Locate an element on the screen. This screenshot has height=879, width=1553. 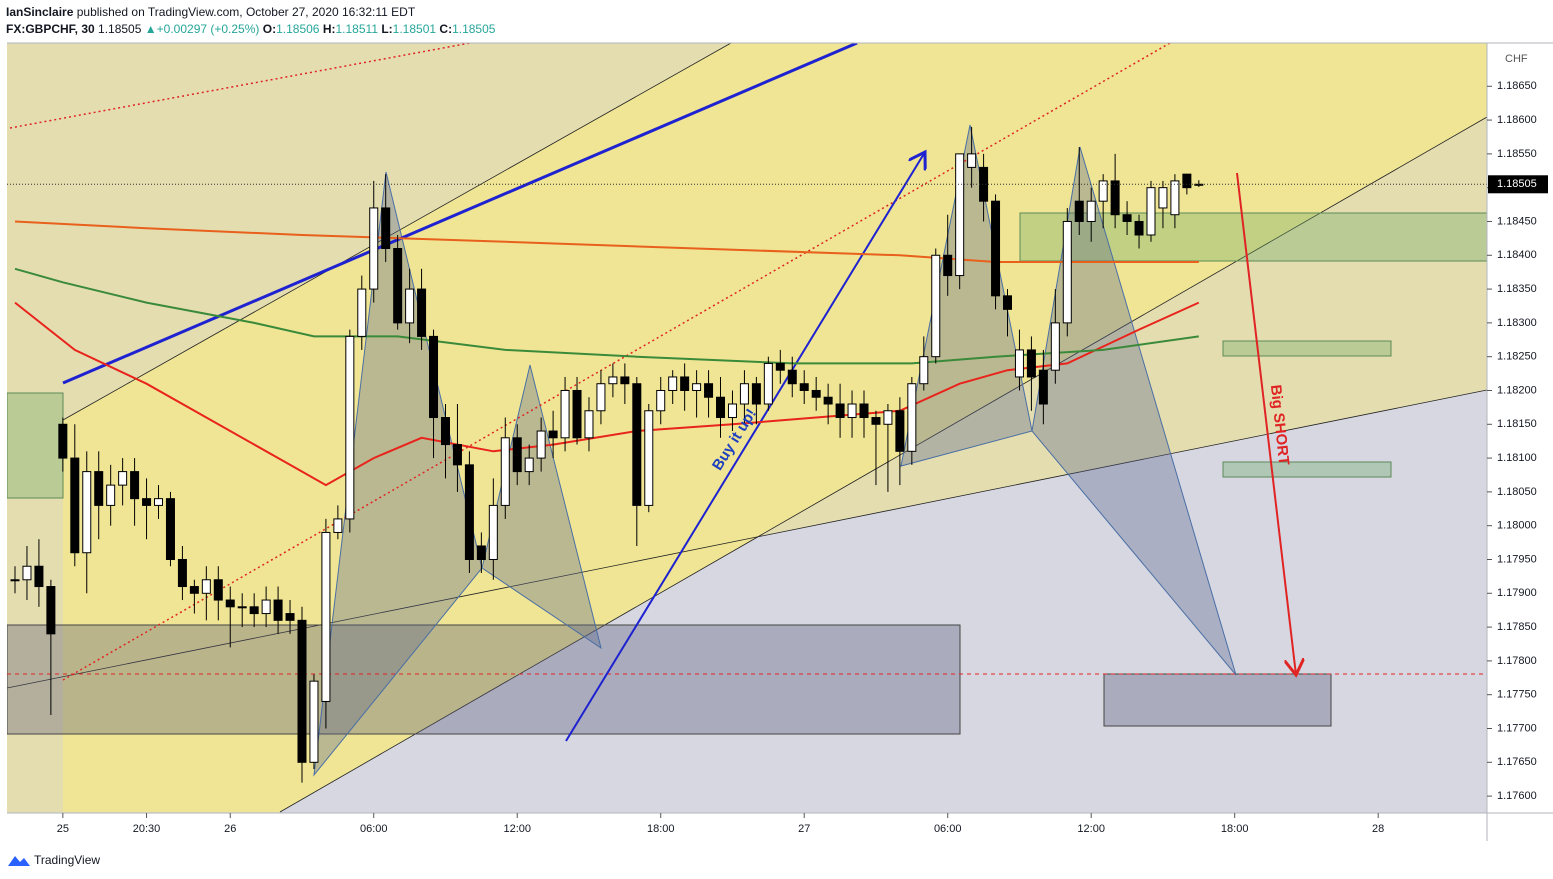
y-tick-label: 1.18550 is located at coordinates (1517, 154).